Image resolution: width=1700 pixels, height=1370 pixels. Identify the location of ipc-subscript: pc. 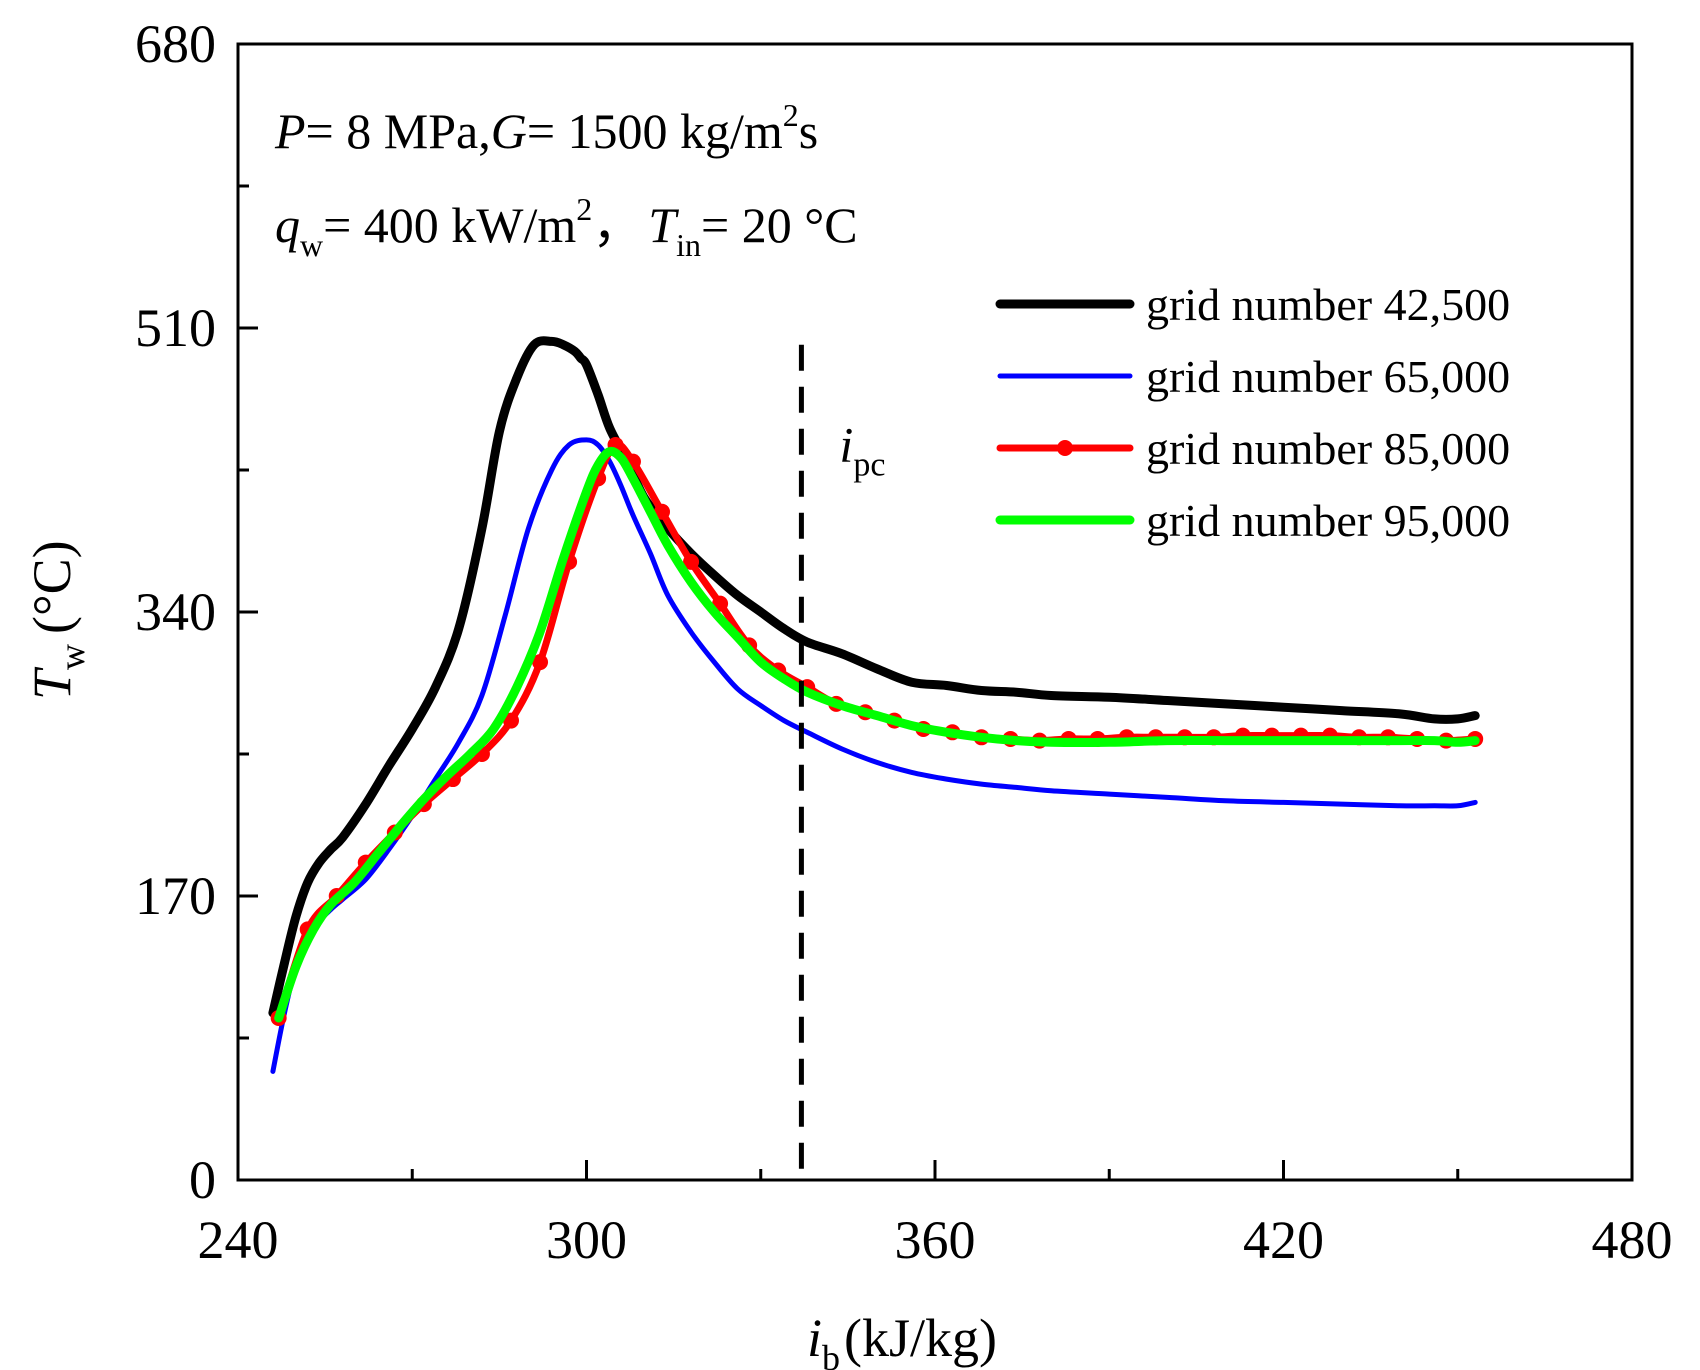
(869, 465).